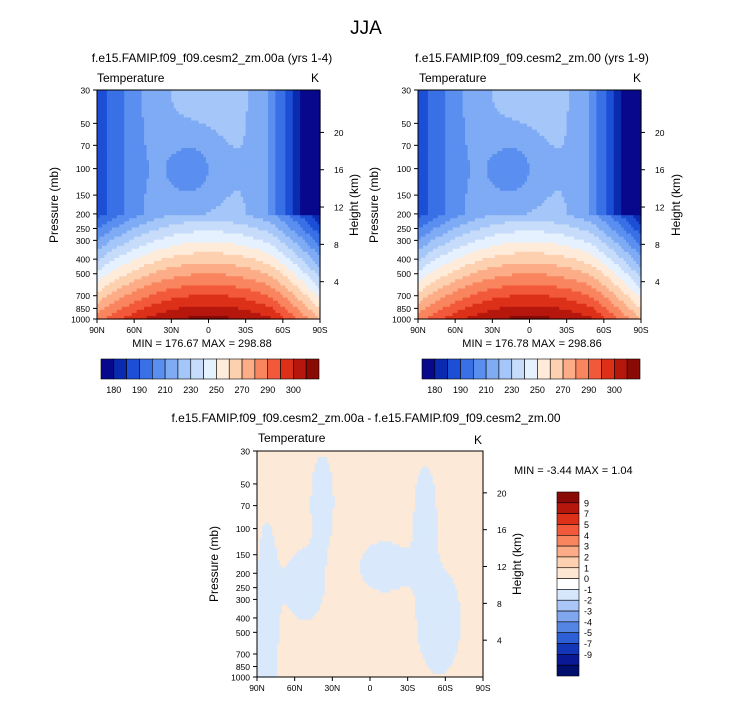 The height and width of the screenshot is (701, 733). Describe the element at coordinates (404, 196) in the screenshot. I see `y-tick-label: 150` at that location.